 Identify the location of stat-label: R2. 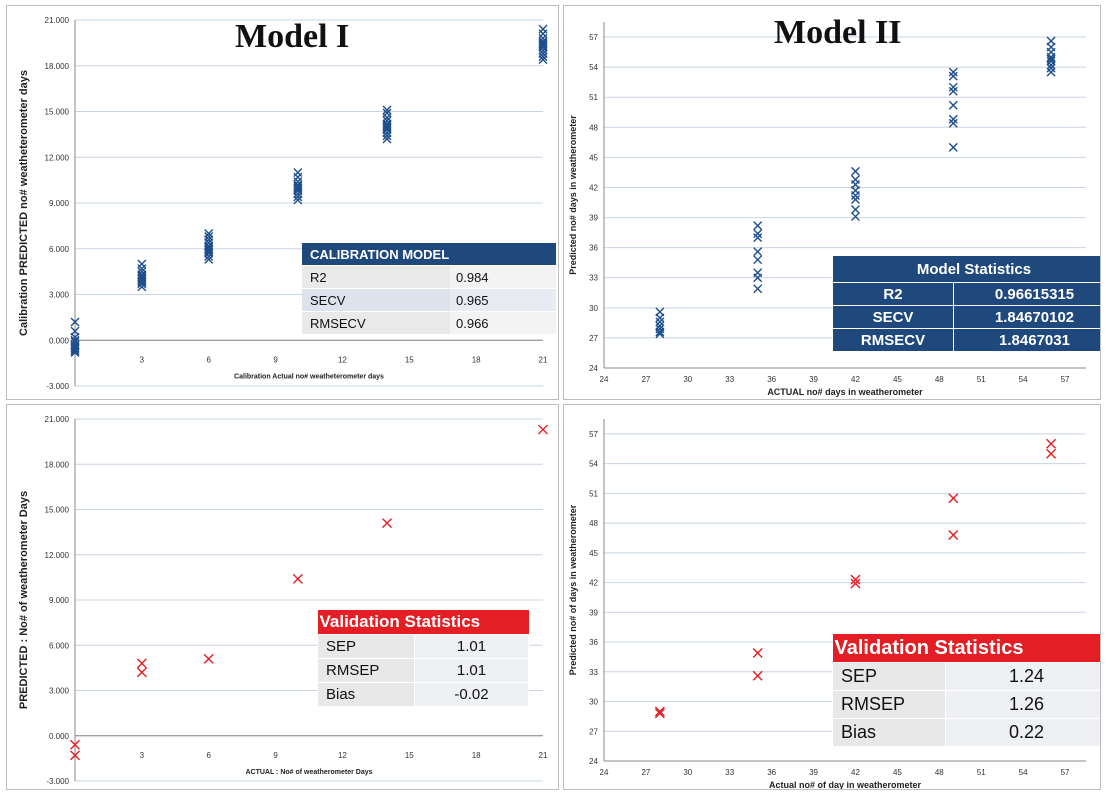
(893, 294).